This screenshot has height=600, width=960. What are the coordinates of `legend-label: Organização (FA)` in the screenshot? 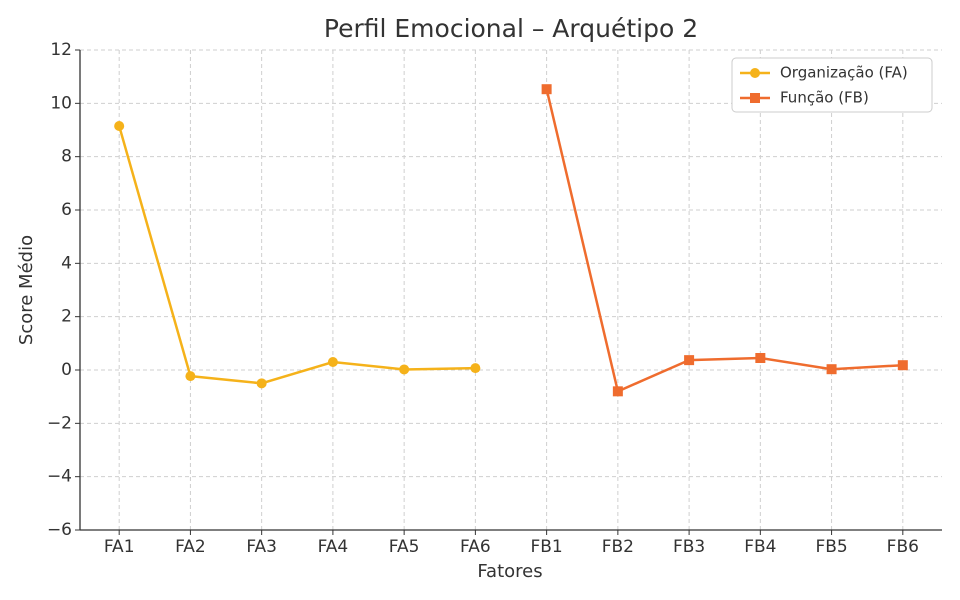 It's located at (844, 73).